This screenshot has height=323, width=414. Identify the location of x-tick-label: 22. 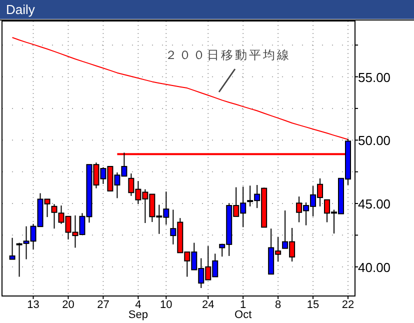
(348, 305).